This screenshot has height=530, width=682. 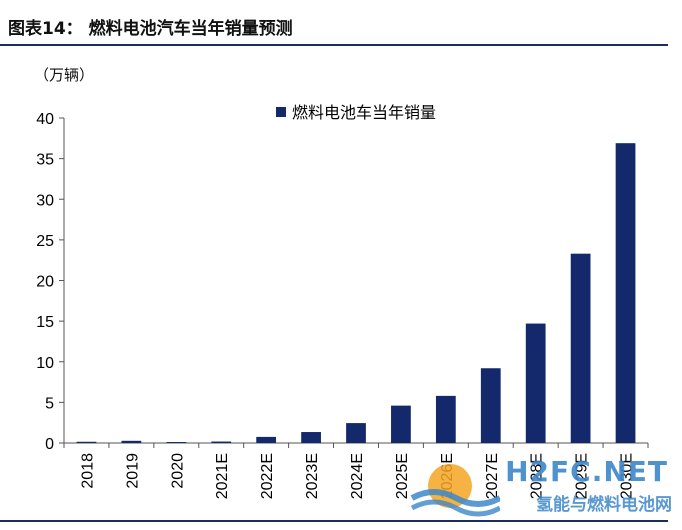 What do you see at coordinates (45, 282) in the screenshot?
I see `y-tick-label: 20` at bounding box center [45, 282].